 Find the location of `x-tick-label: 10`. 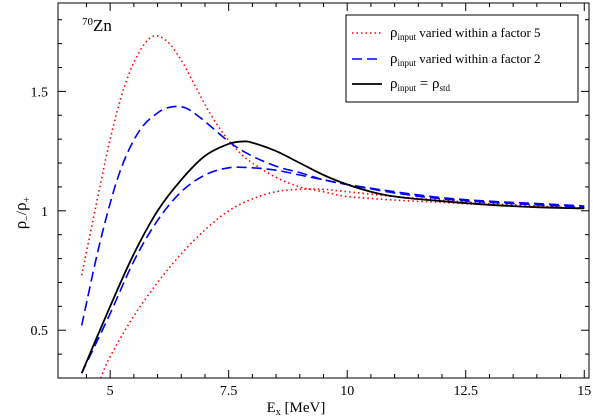

x-tick-label: 10 is located at coordinates (347, 391).